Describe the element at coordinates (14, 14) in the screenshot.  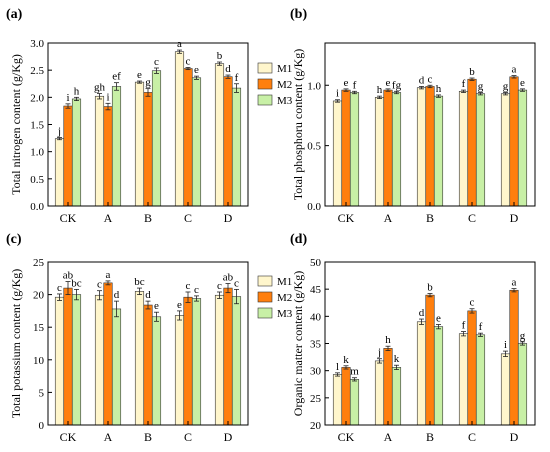
I see `panel-label: (a)` at that location.